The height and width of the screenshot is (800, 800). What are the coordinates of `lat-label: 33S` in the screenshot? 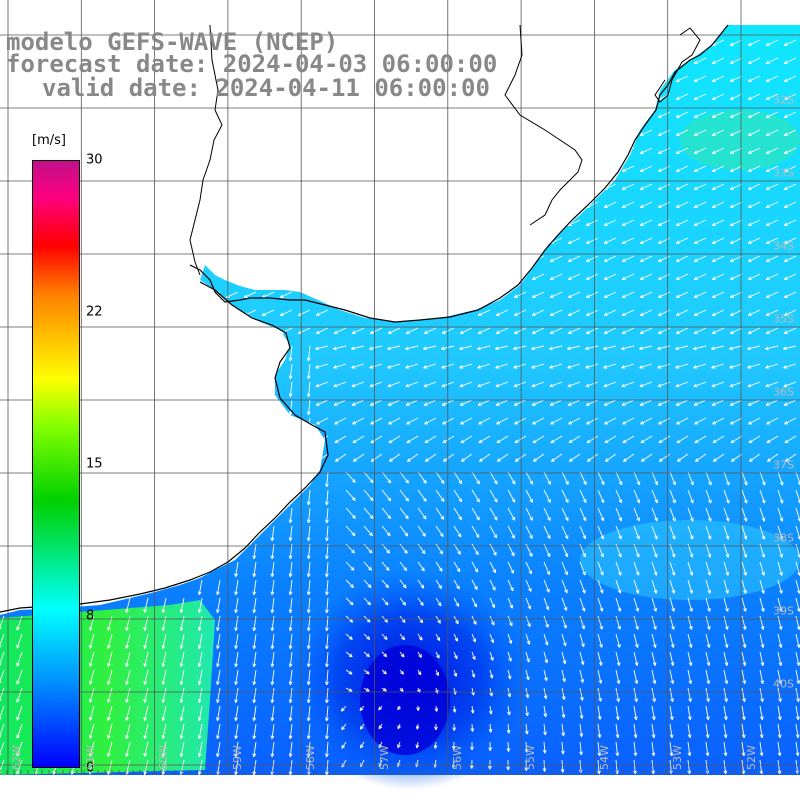 It's located at (783, 173).